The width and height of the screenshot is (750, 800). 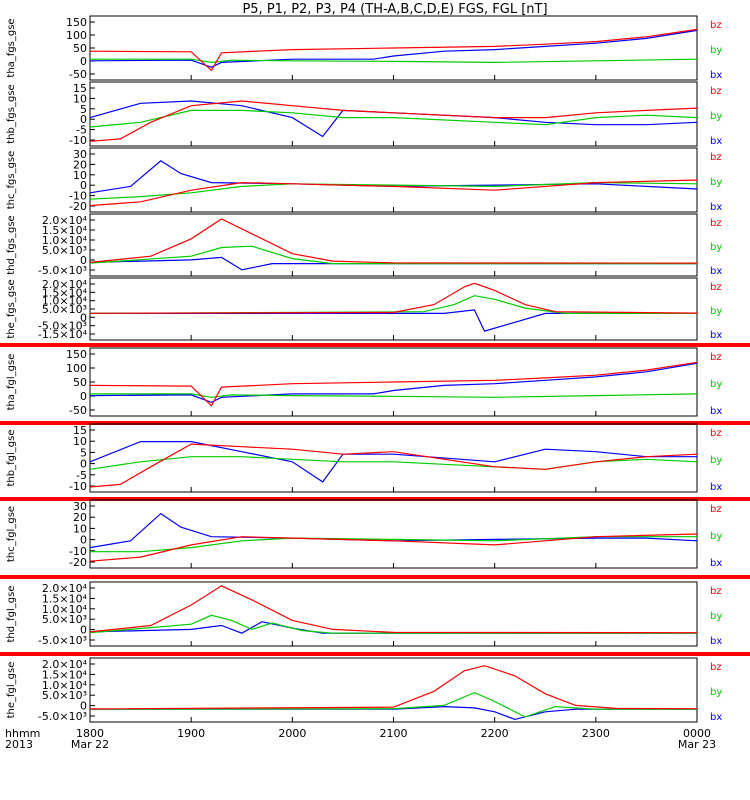 What do you see at coordinates (394, 733) in the screenshot?
I see `x-tick-label: 2100` at bounding box center [394, 733].